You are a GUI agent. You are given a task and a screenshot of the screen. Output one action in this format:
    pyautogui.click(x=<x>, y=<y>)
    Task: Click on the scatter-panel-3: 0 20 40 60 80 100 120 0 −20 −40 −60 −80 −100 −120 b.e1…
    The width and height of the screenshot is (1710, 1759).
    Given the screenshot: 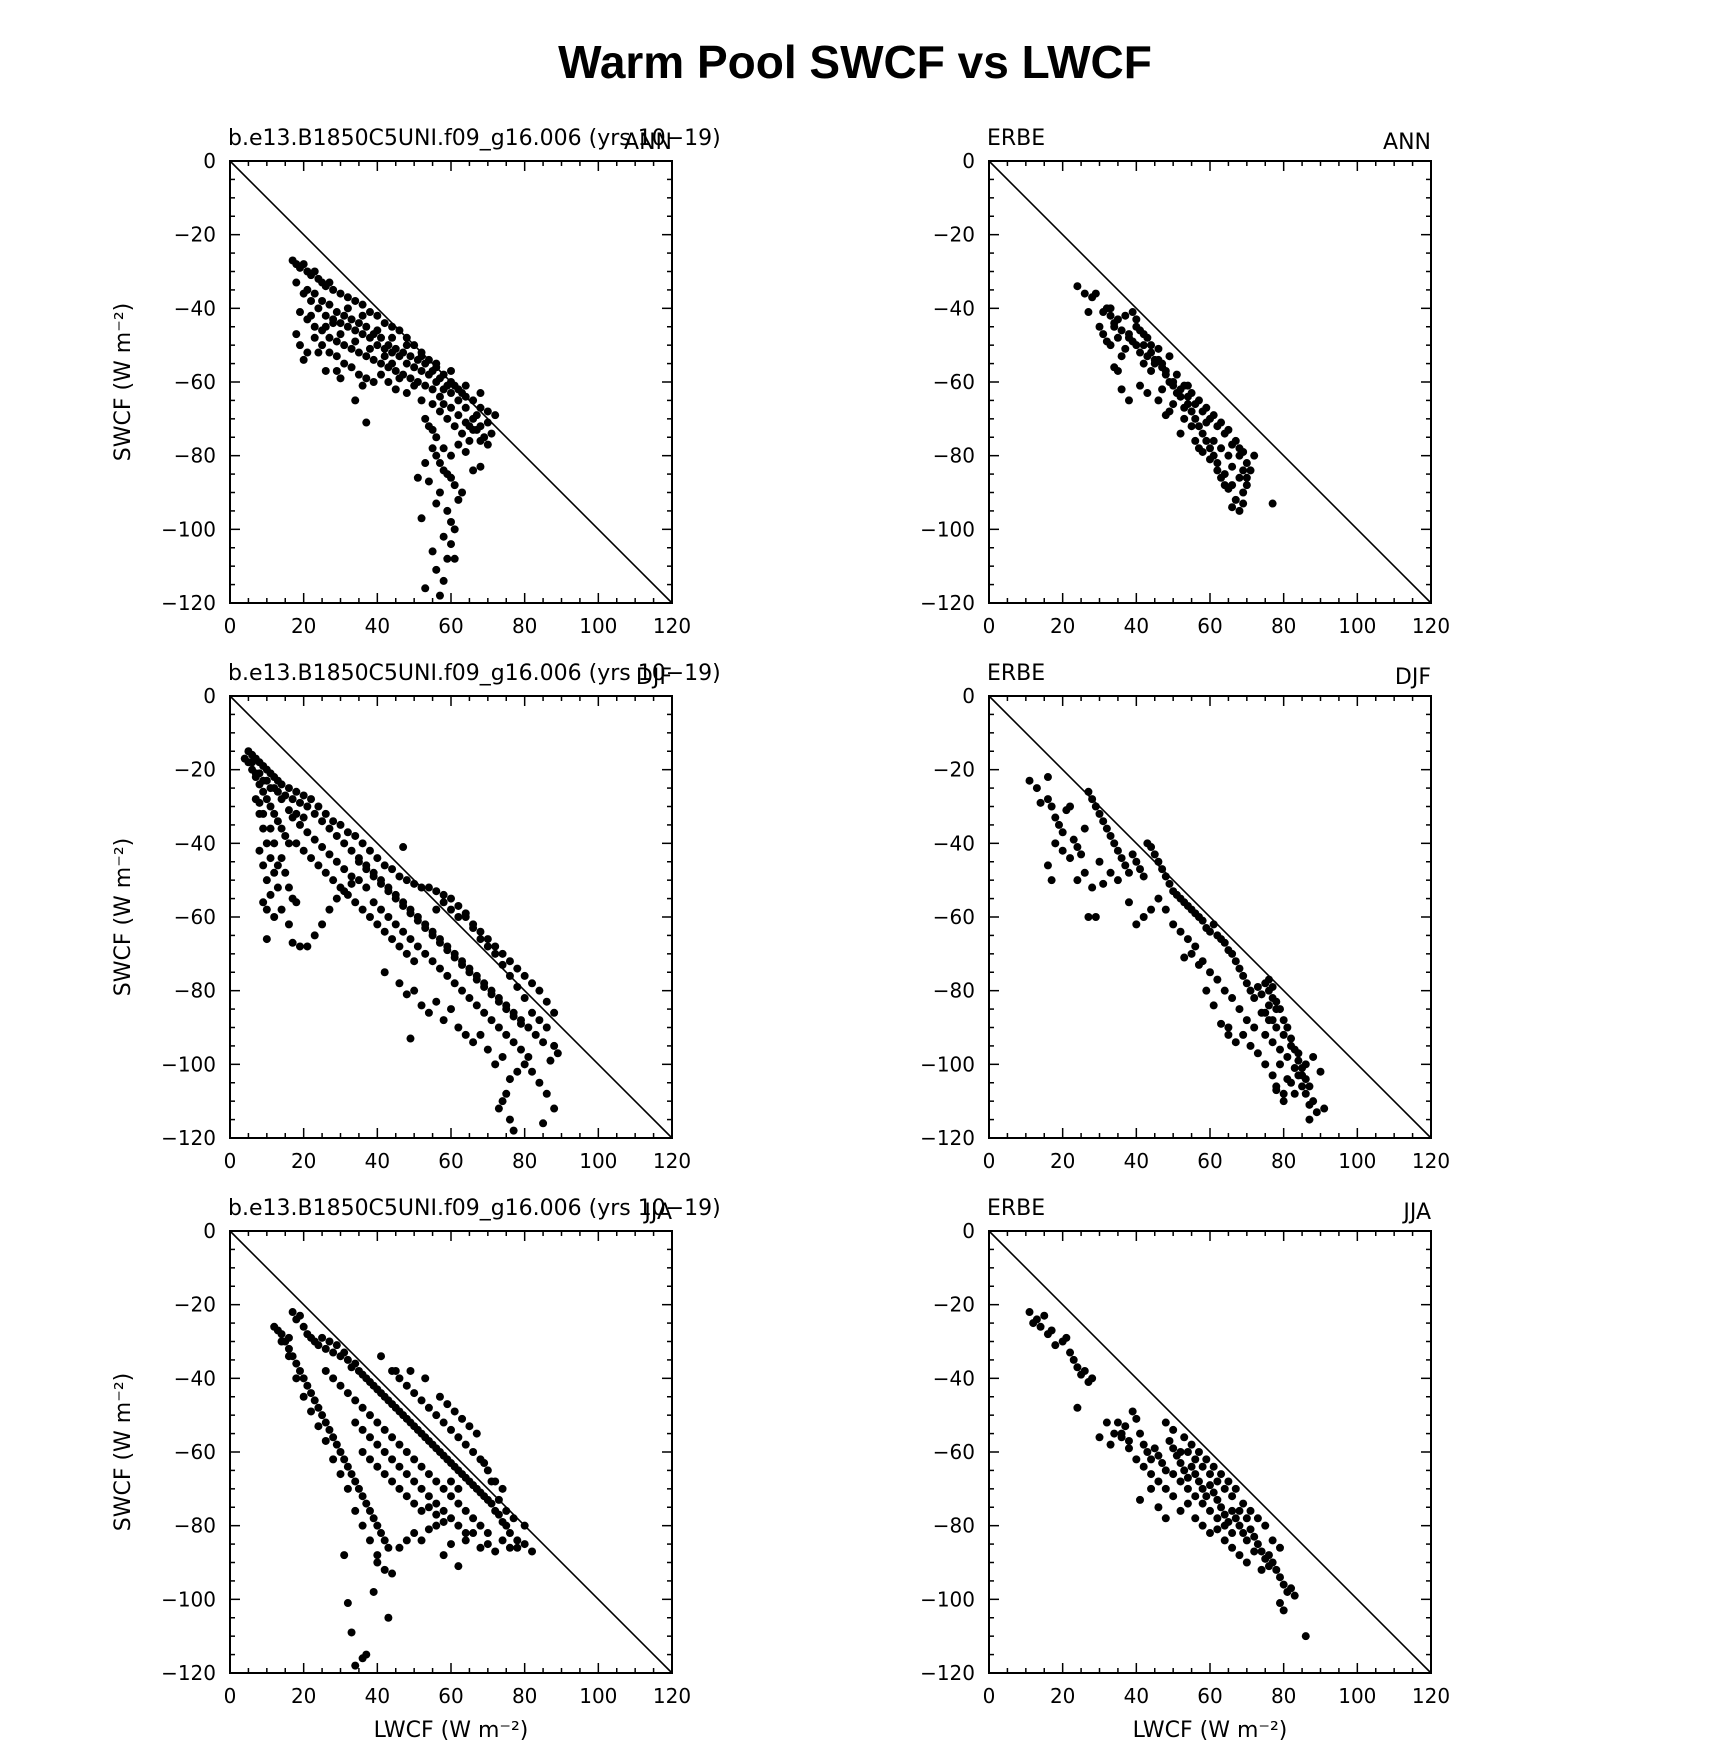 What is the action you would take?
    pyautogui.click(x=416, y=917)
    